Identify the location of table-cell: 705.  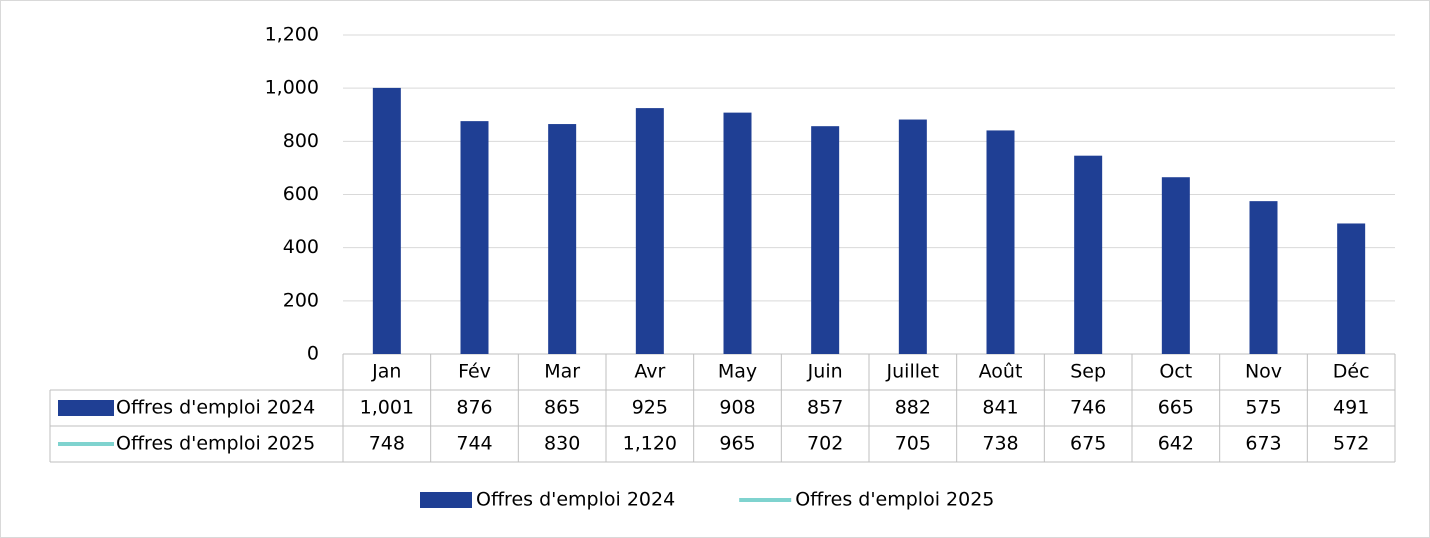
(913, 444).